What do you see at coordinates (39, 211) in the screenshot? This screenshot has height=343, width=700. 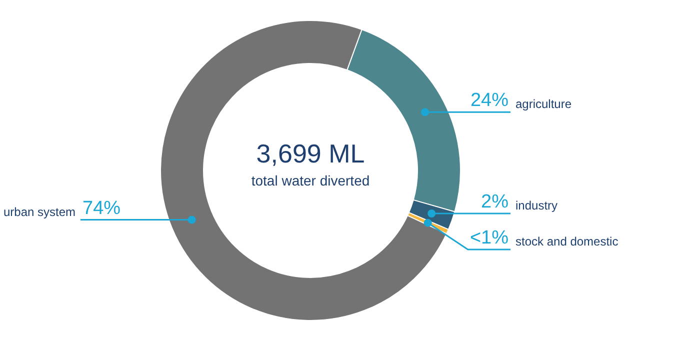 I see `slice-label: urban system` at bounding box center [39, 211].